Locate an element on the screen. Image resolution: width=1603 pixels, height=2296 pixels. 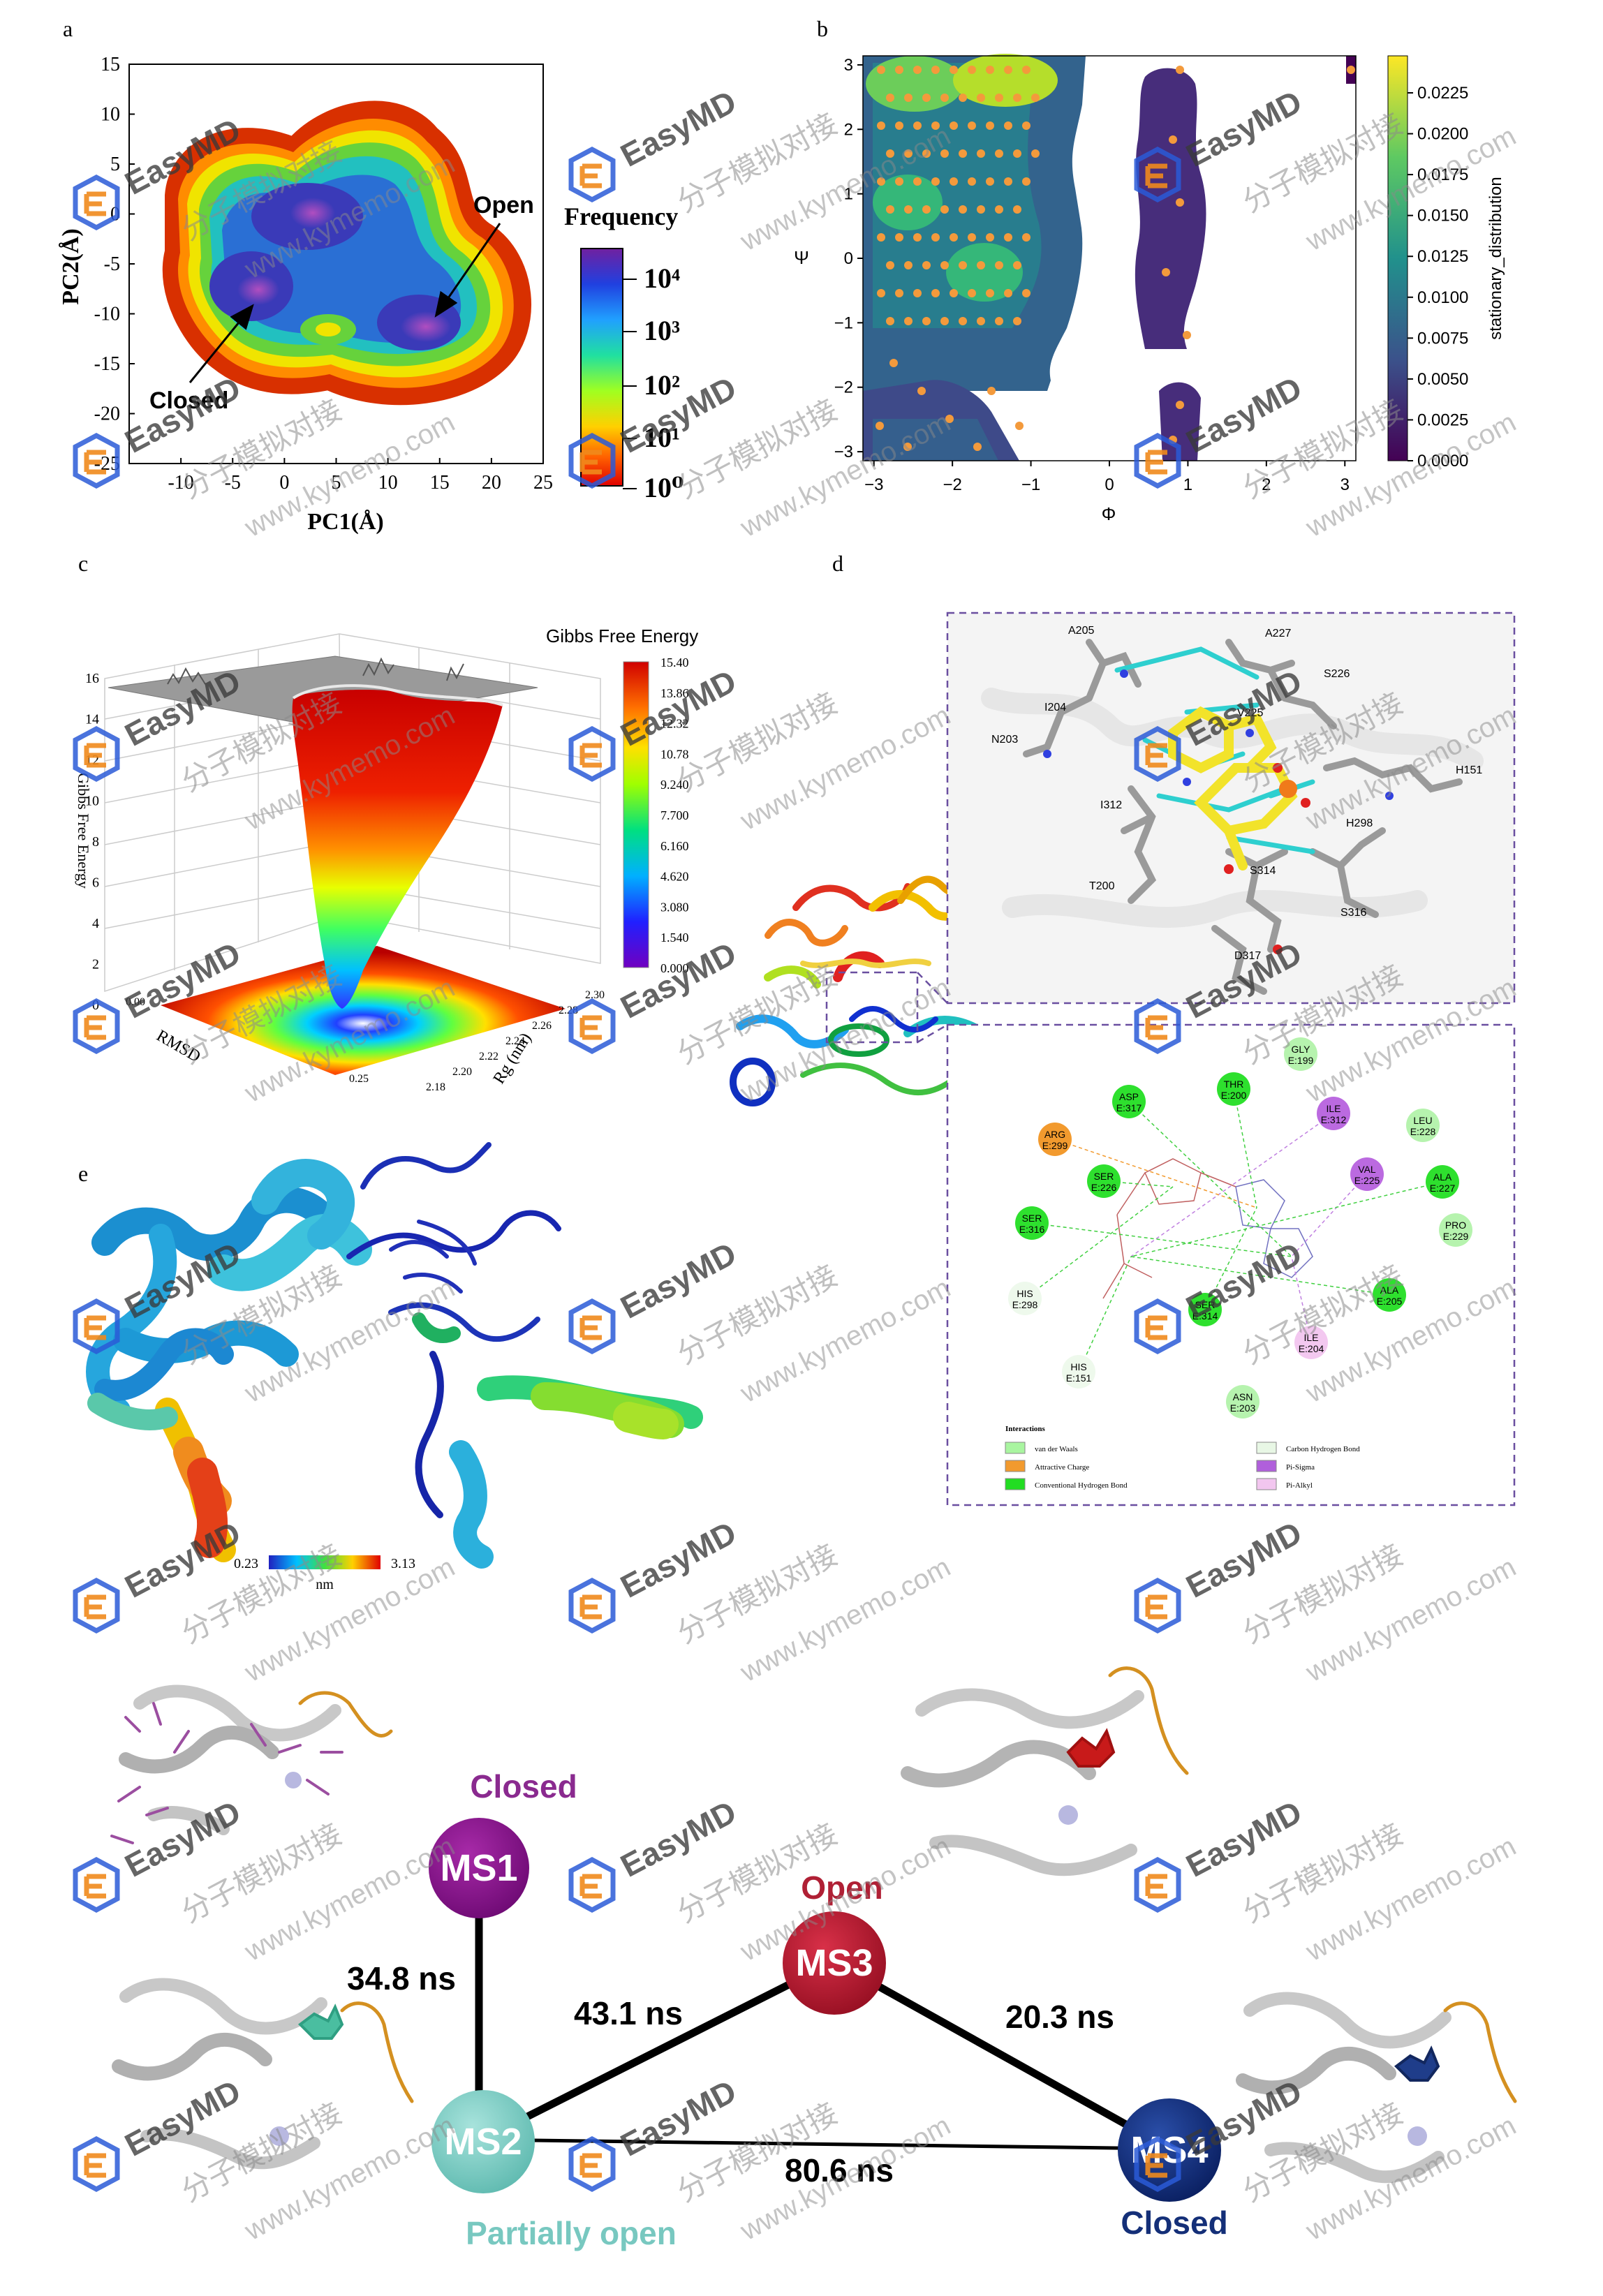
edge-label-ms2-ms3: 43.1 ns is located at coordinates (628, 2013).